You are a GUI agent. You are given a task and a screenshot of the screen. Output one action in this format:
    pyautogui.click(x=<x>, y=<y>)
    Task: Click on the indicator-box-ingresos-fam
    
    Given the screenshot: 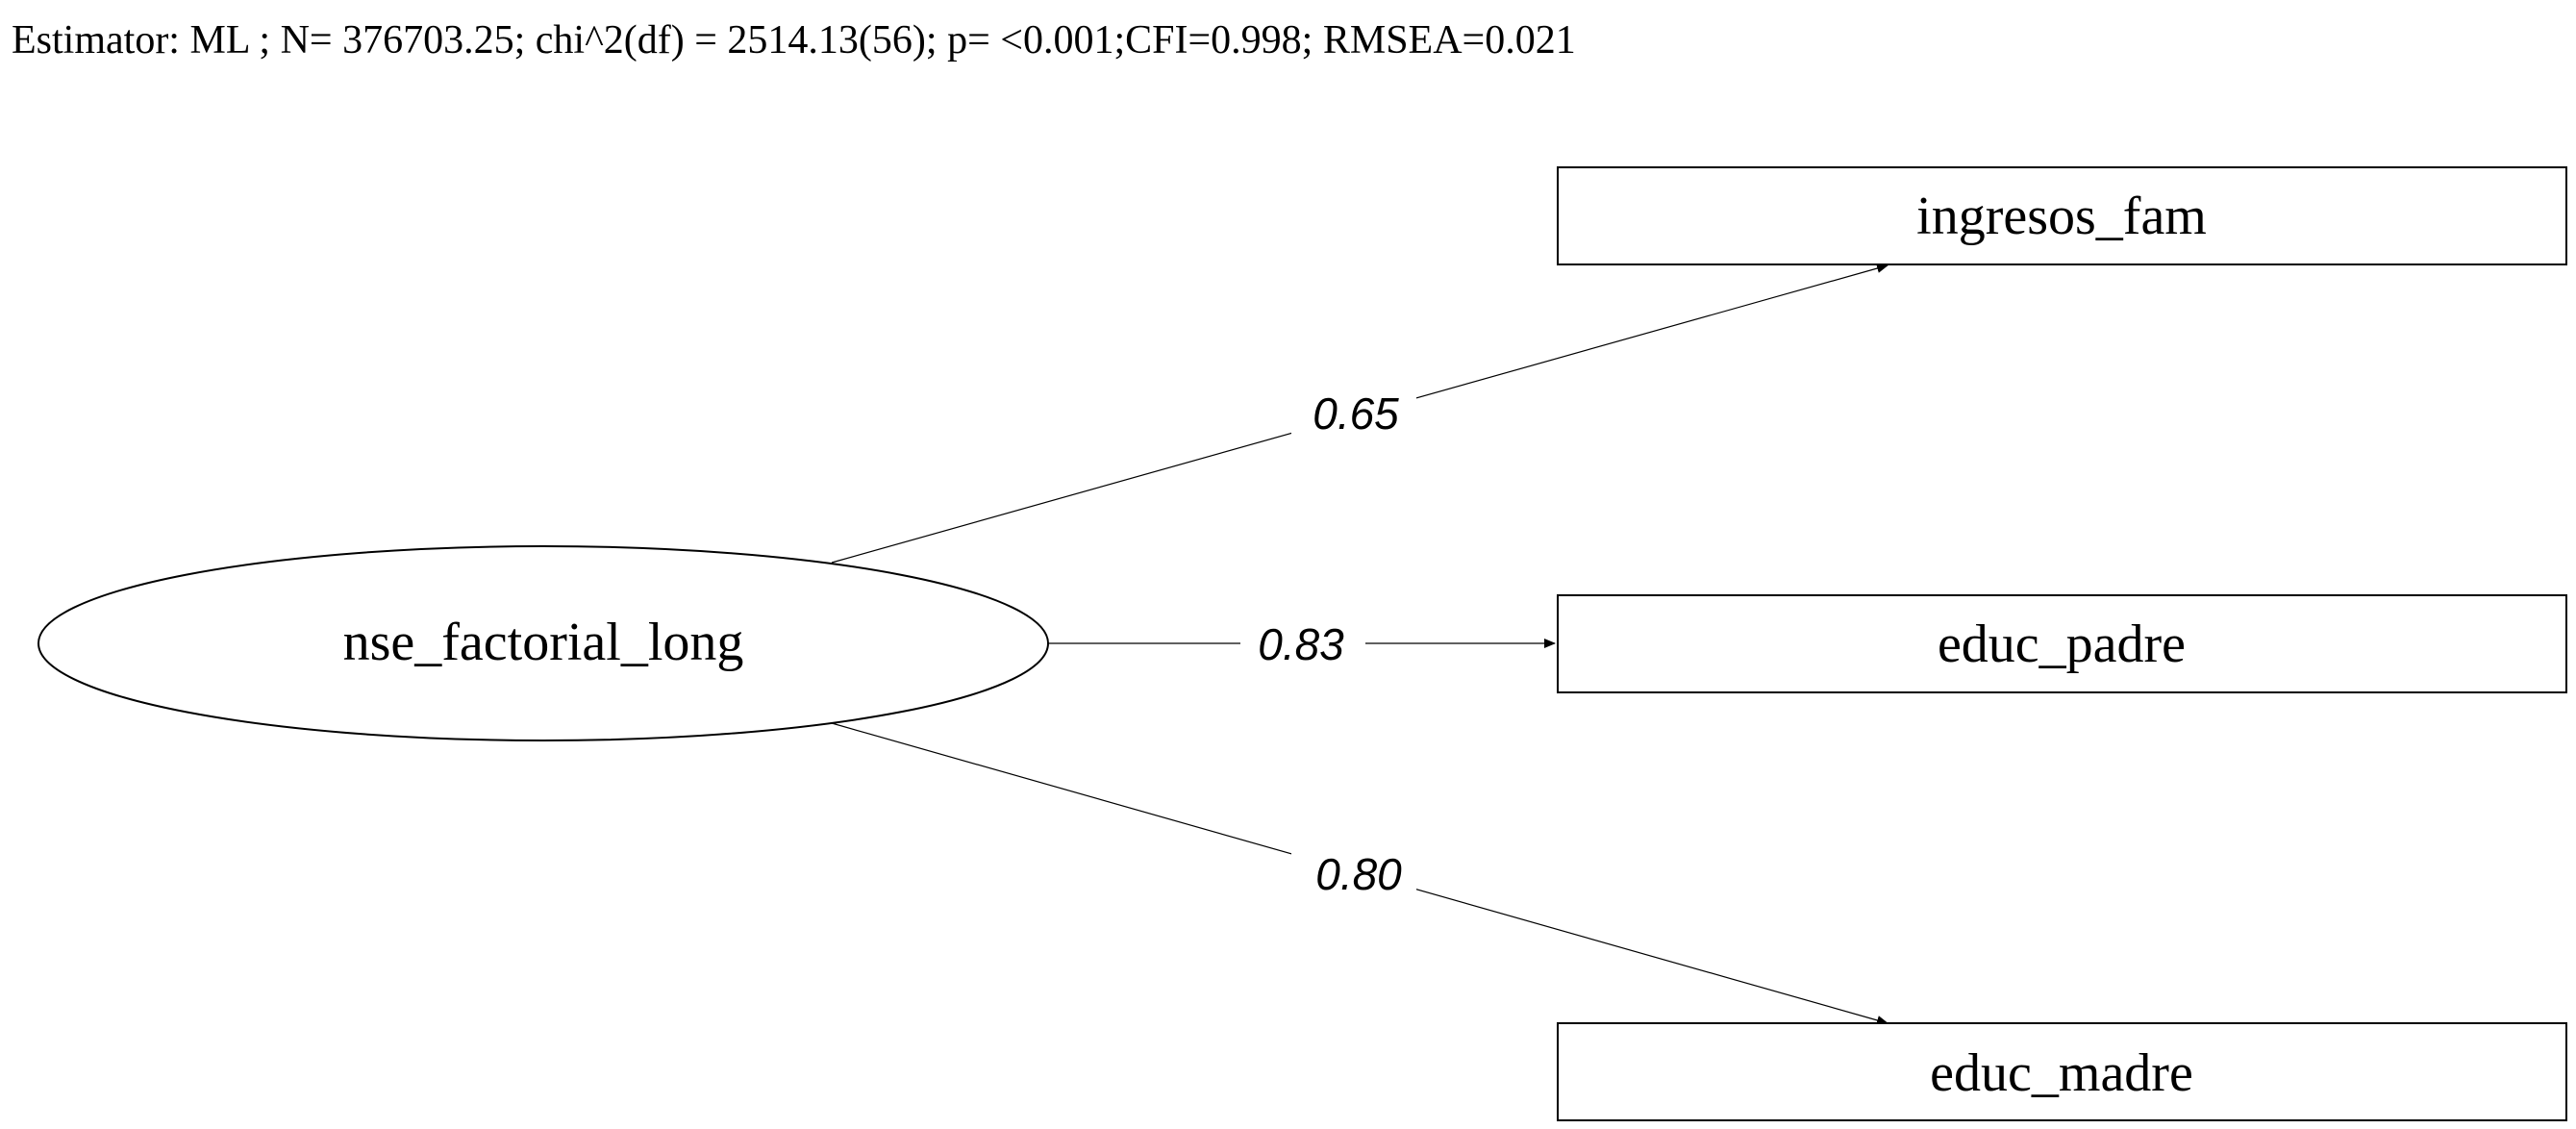 What is the action you would take?
    pyautogui.click(x=2062, y=215)
    